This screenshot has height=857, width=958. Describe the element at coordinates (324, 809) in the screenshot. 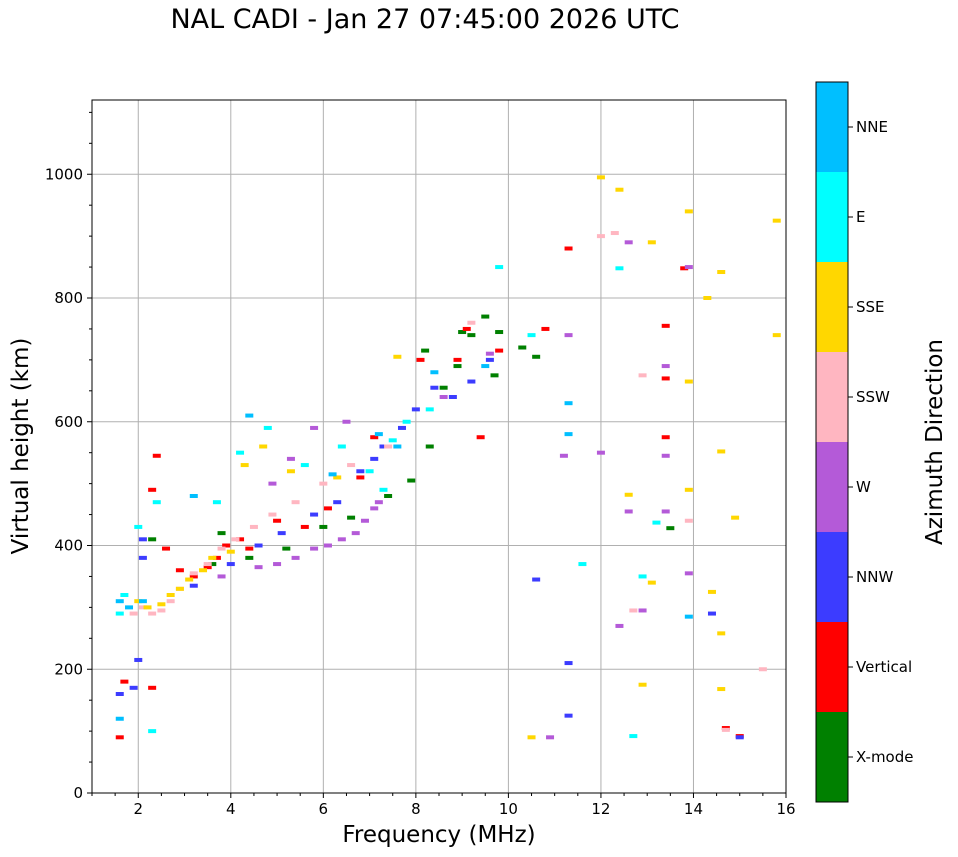

I see `x-tick-label: 6` at that location.